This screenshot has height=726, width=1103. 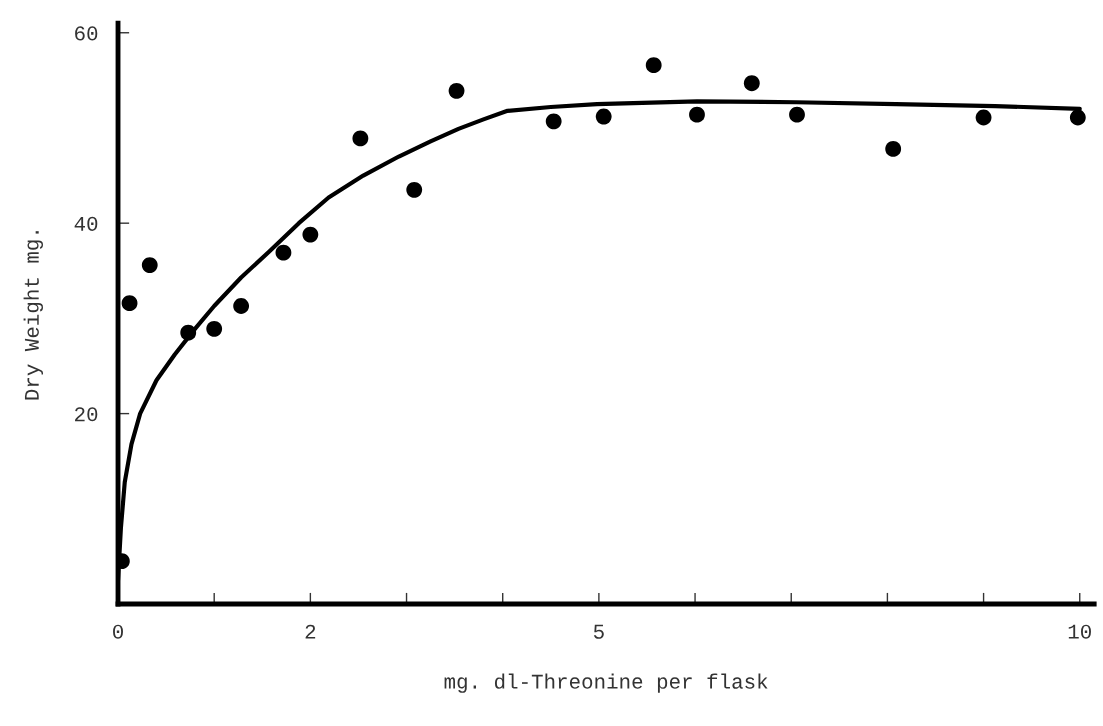 I want to click on y-tick-label: 20, so click(x=86, y=414).